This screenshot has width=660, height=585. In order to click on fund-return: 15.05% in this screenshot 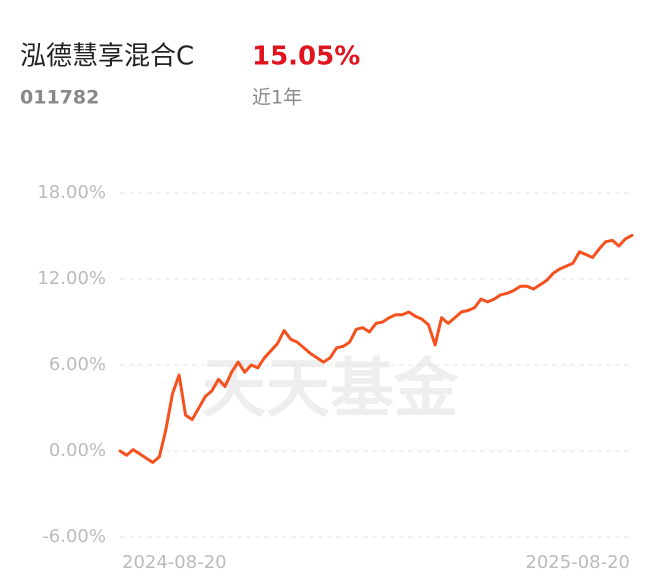, I will do `click(306, 57)`.